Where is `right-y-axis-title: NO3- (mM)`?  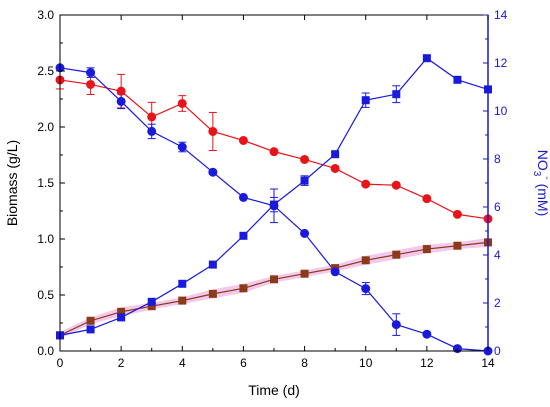 right-y-axis-title: NO3- (mM) is located at coordinates (540, 183).